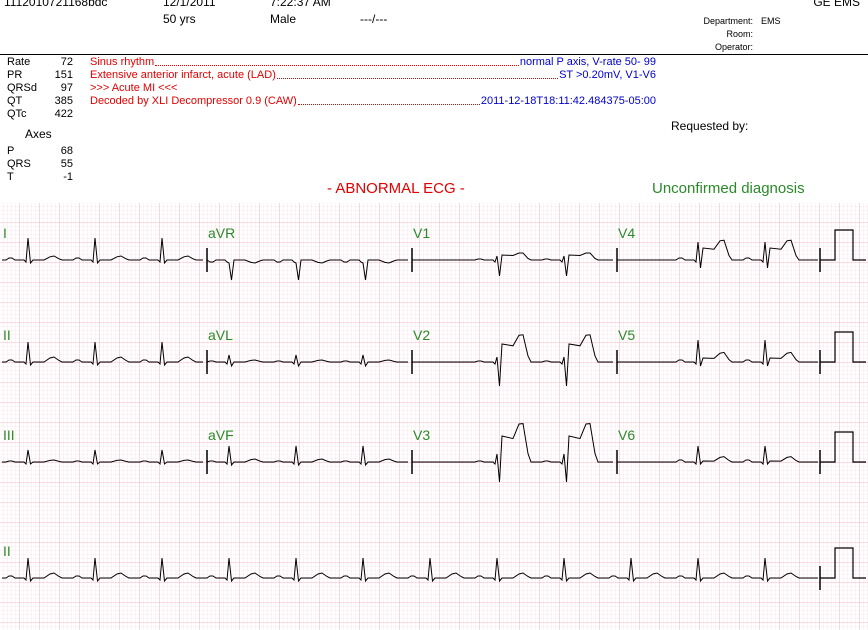 The width and height of the screenshot is (868, 630). I want to click on lead-label: III, so click(9, 435).